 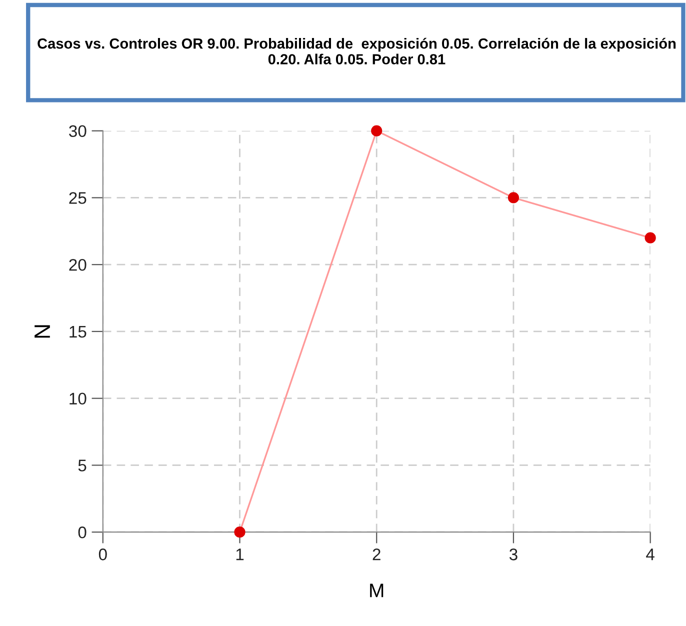 I want to click on x-tick-label: 2, so click(x=376, y=554).